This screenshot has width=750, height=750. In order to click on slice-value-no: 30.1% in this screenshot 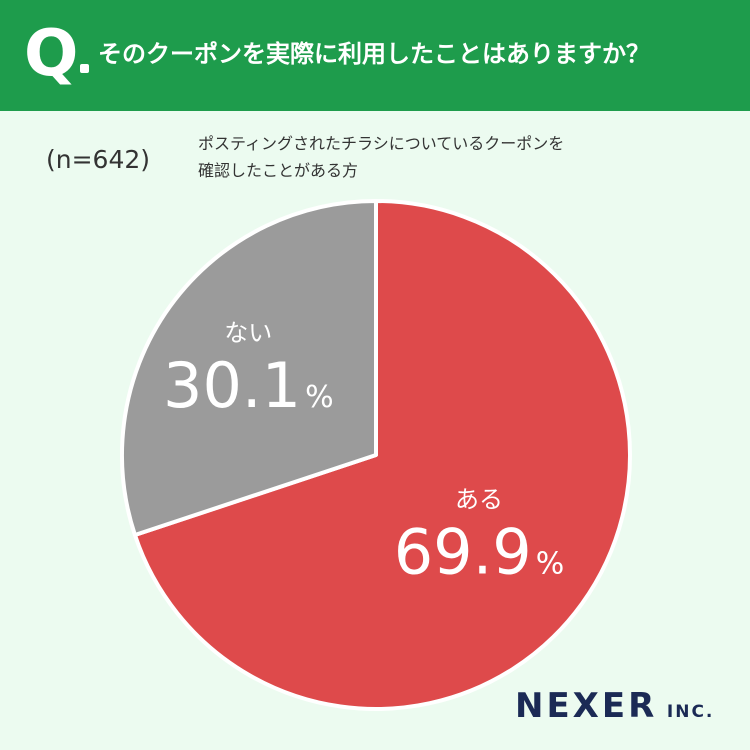, I will do `click(248, 385)`.